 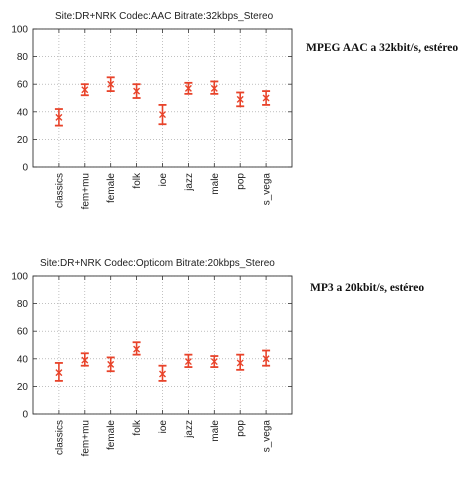 What do you see at coordinates (215, 431) in the screenshot?
I see `chart2-xtick-label-male: male` at bounding box center [215, 431].